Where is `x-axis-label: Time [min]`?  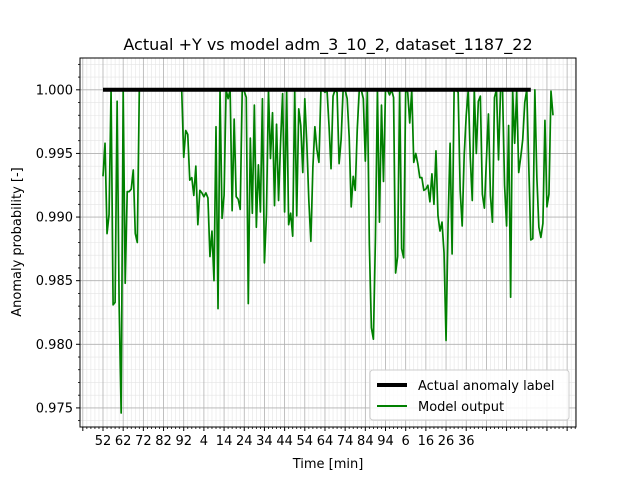
x-axis-label: Time [min] is located at coordinates (328, 464).